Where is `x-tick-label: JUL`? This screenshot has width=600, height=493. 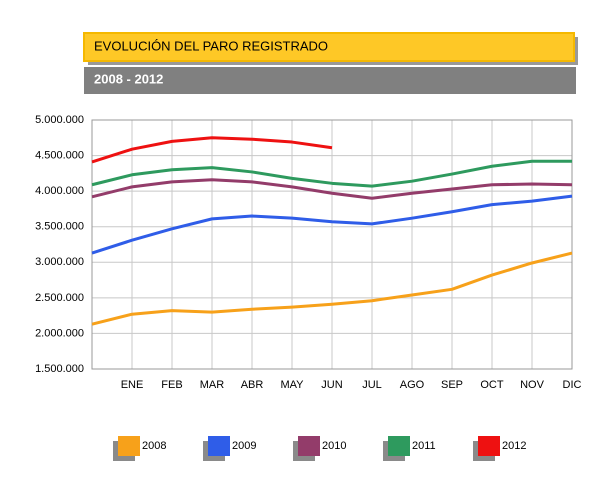
x-tick-label: JUL is located at coordinates (372, 385).